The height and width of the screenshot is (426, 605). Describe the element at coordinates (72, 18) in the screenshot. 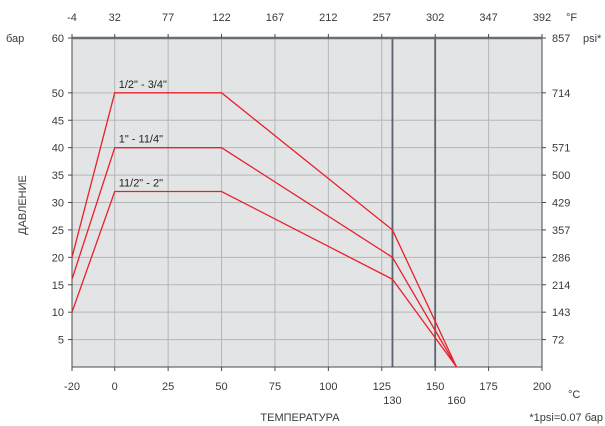

I see `x2-tick-label: -4` at that location.